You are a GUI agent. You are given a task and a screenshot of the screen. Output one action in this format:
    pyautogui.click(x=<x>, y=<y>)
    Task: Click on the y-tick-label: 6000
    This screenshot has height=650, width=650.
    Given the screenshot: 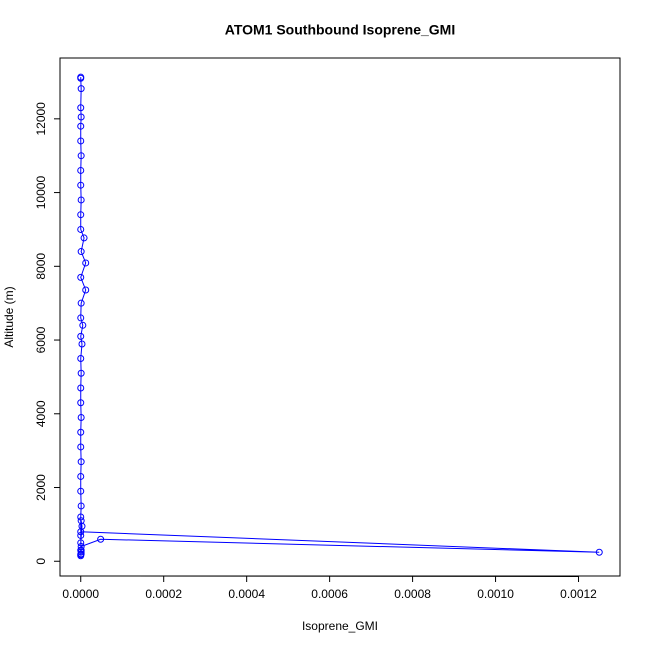 What is the action you would take?
    pyautogui.click(x=41, y=339)
    